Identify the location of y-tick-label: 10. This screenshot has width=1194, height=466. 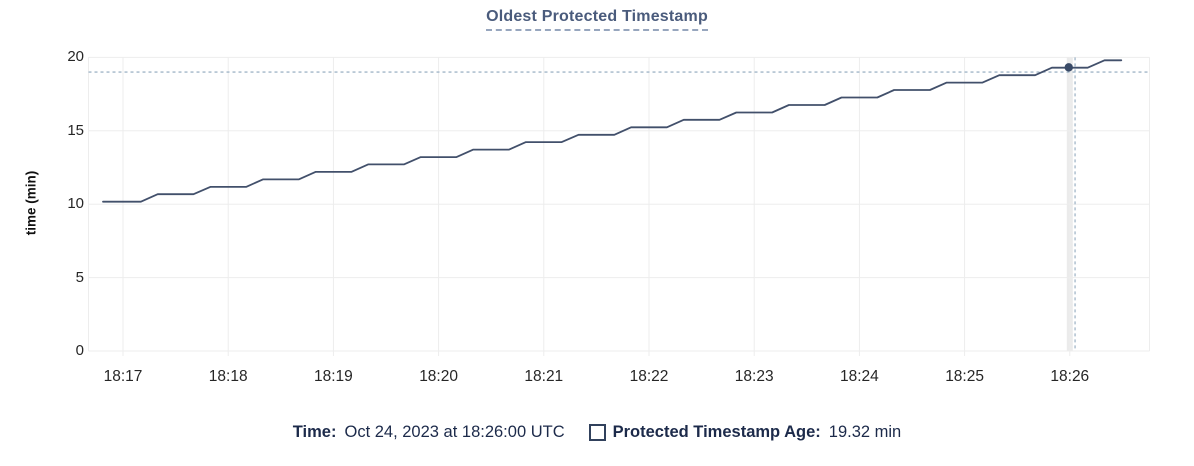
(75, 204).